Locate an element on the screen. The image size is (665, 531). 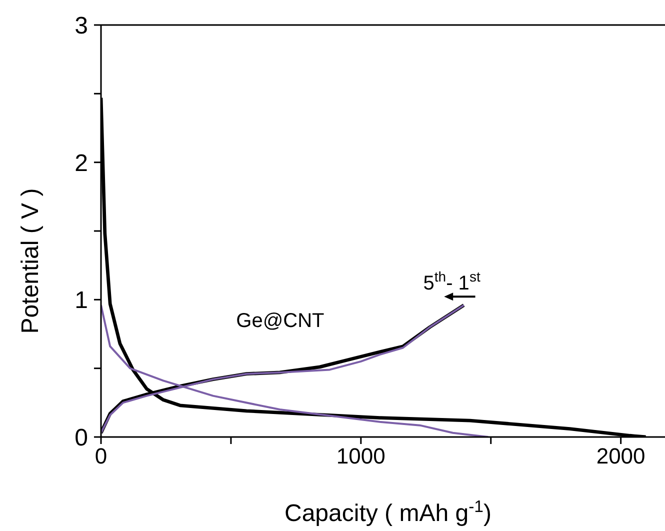
x-tick-label: 2000 is located at coordinates (621, 456).